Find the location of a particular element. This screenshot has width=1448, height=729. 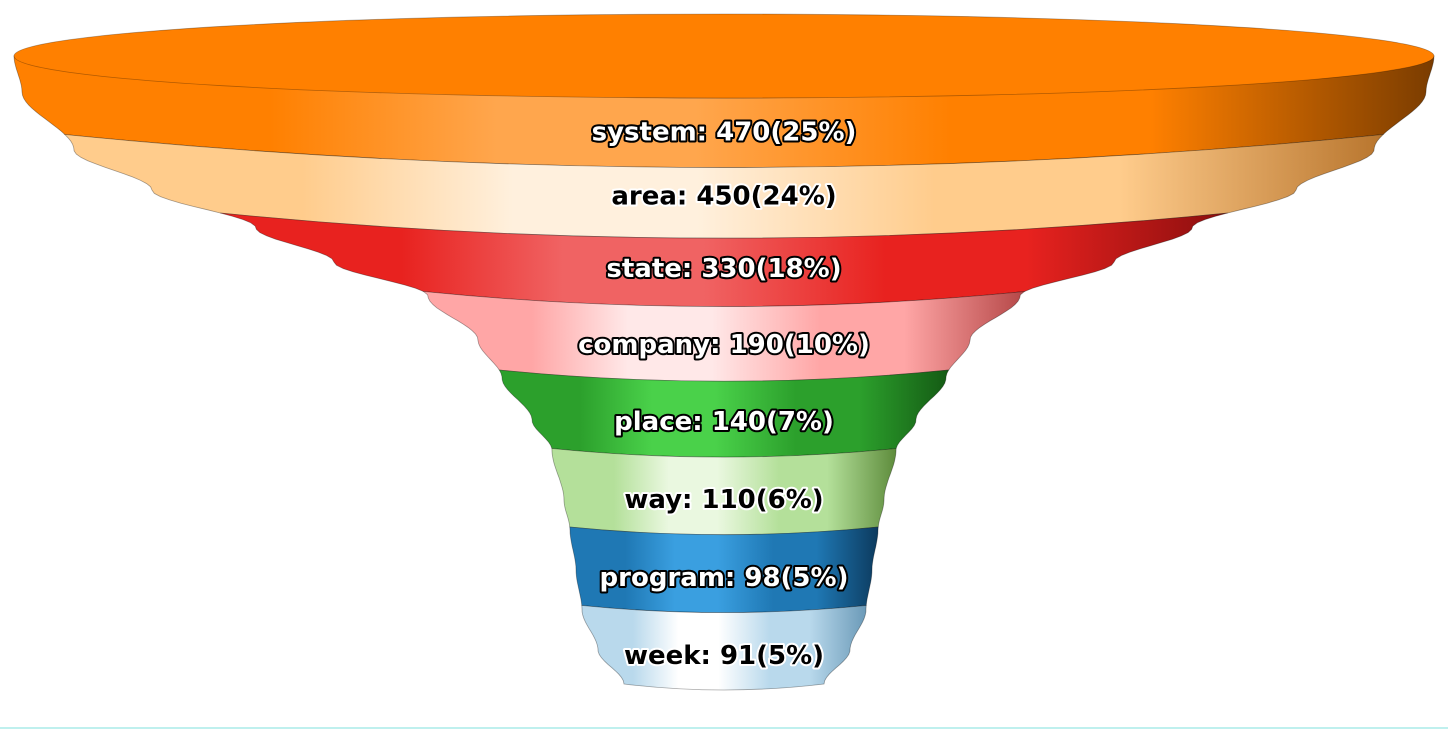

funnel-rim is located at coordinates (724, 56).